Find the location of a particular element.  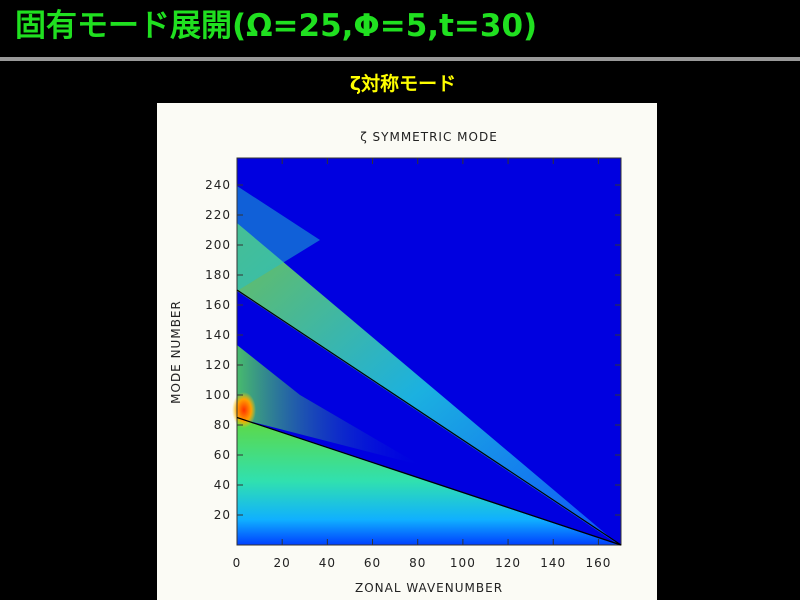

slide-title: 固有モード展開(Ω=25,Φ=5,t=30) is located at coordinates (276, 26).